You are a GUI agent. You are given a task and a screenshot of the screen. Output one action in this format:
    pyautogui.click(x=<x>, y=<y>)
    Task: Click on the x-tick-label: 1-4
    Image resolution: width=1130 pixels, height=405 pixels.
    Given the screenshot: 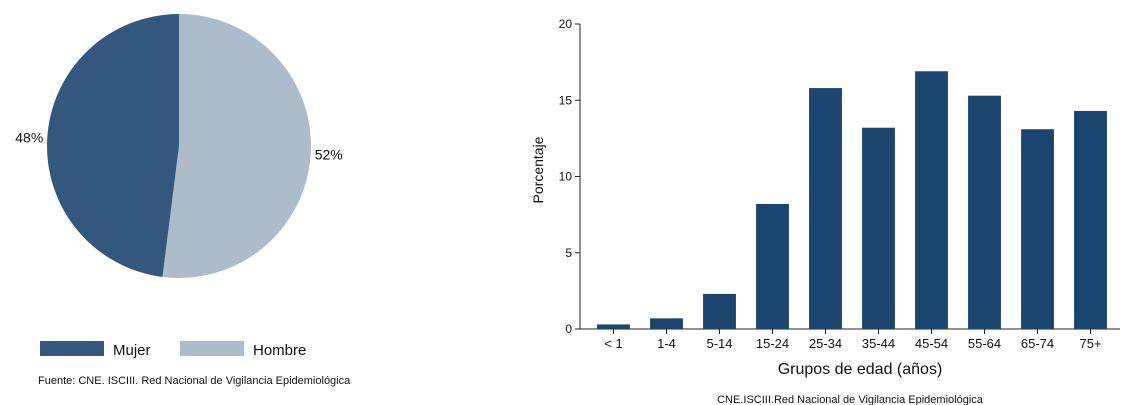 What is the action you would take?
    pyautogui.click(x=666, y=343)
    